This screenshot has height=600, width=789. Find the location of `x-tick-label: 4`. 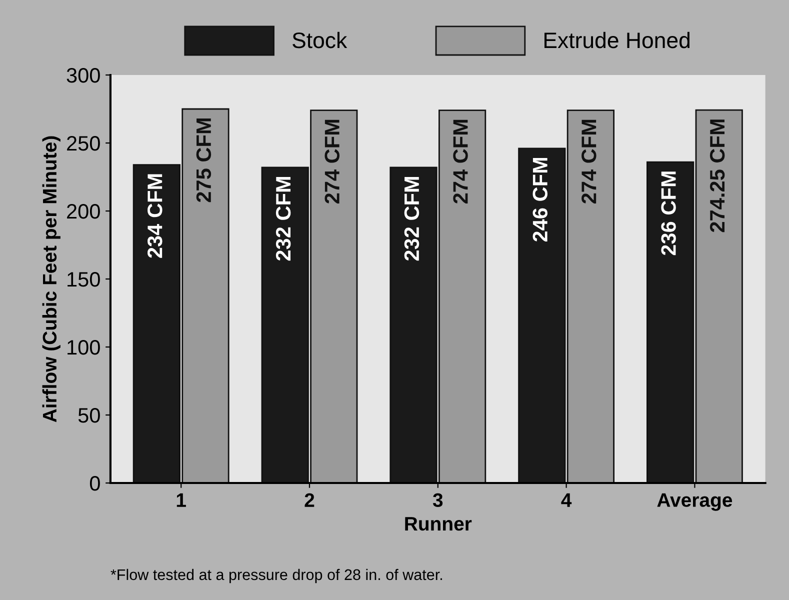

x-tick-label: 4 is located at coordinates (566, 500).